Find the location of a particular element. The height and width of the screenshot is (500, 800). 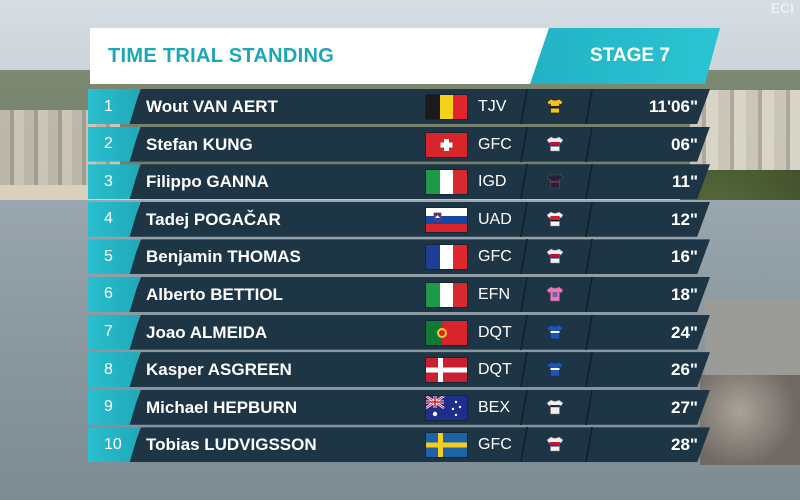

rider-name: Tadej POGAČAR is located at coordinates (213, 219).